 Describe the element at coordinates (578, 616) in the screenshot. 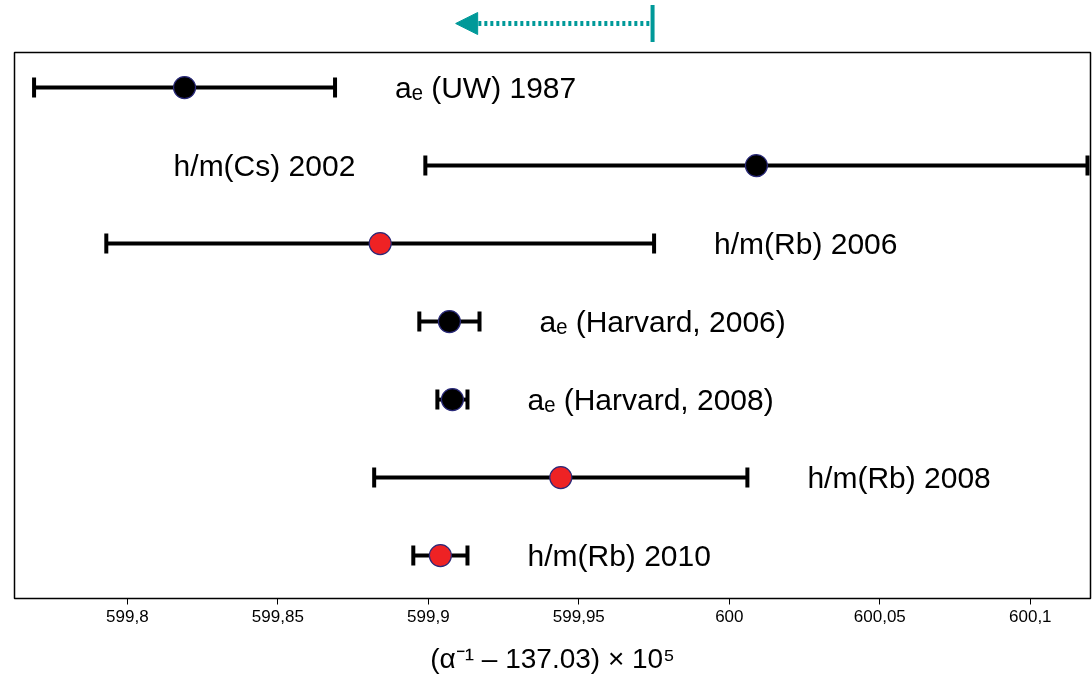

I see `x-tick-label: 599,95` at that location.